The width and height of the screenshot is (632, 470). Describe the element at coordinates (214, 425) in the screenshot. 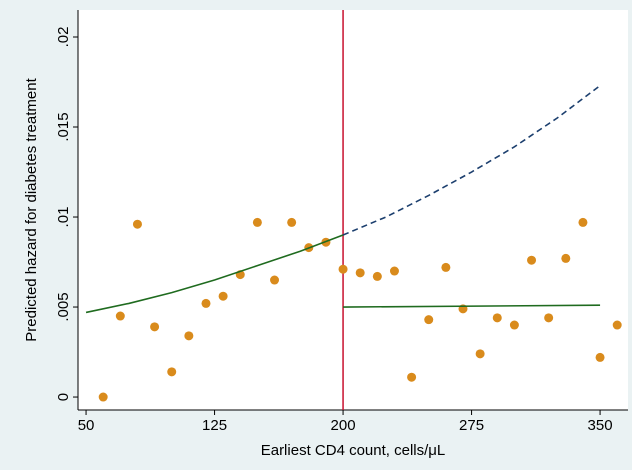

I see `x-tick-label: 125` at that location.